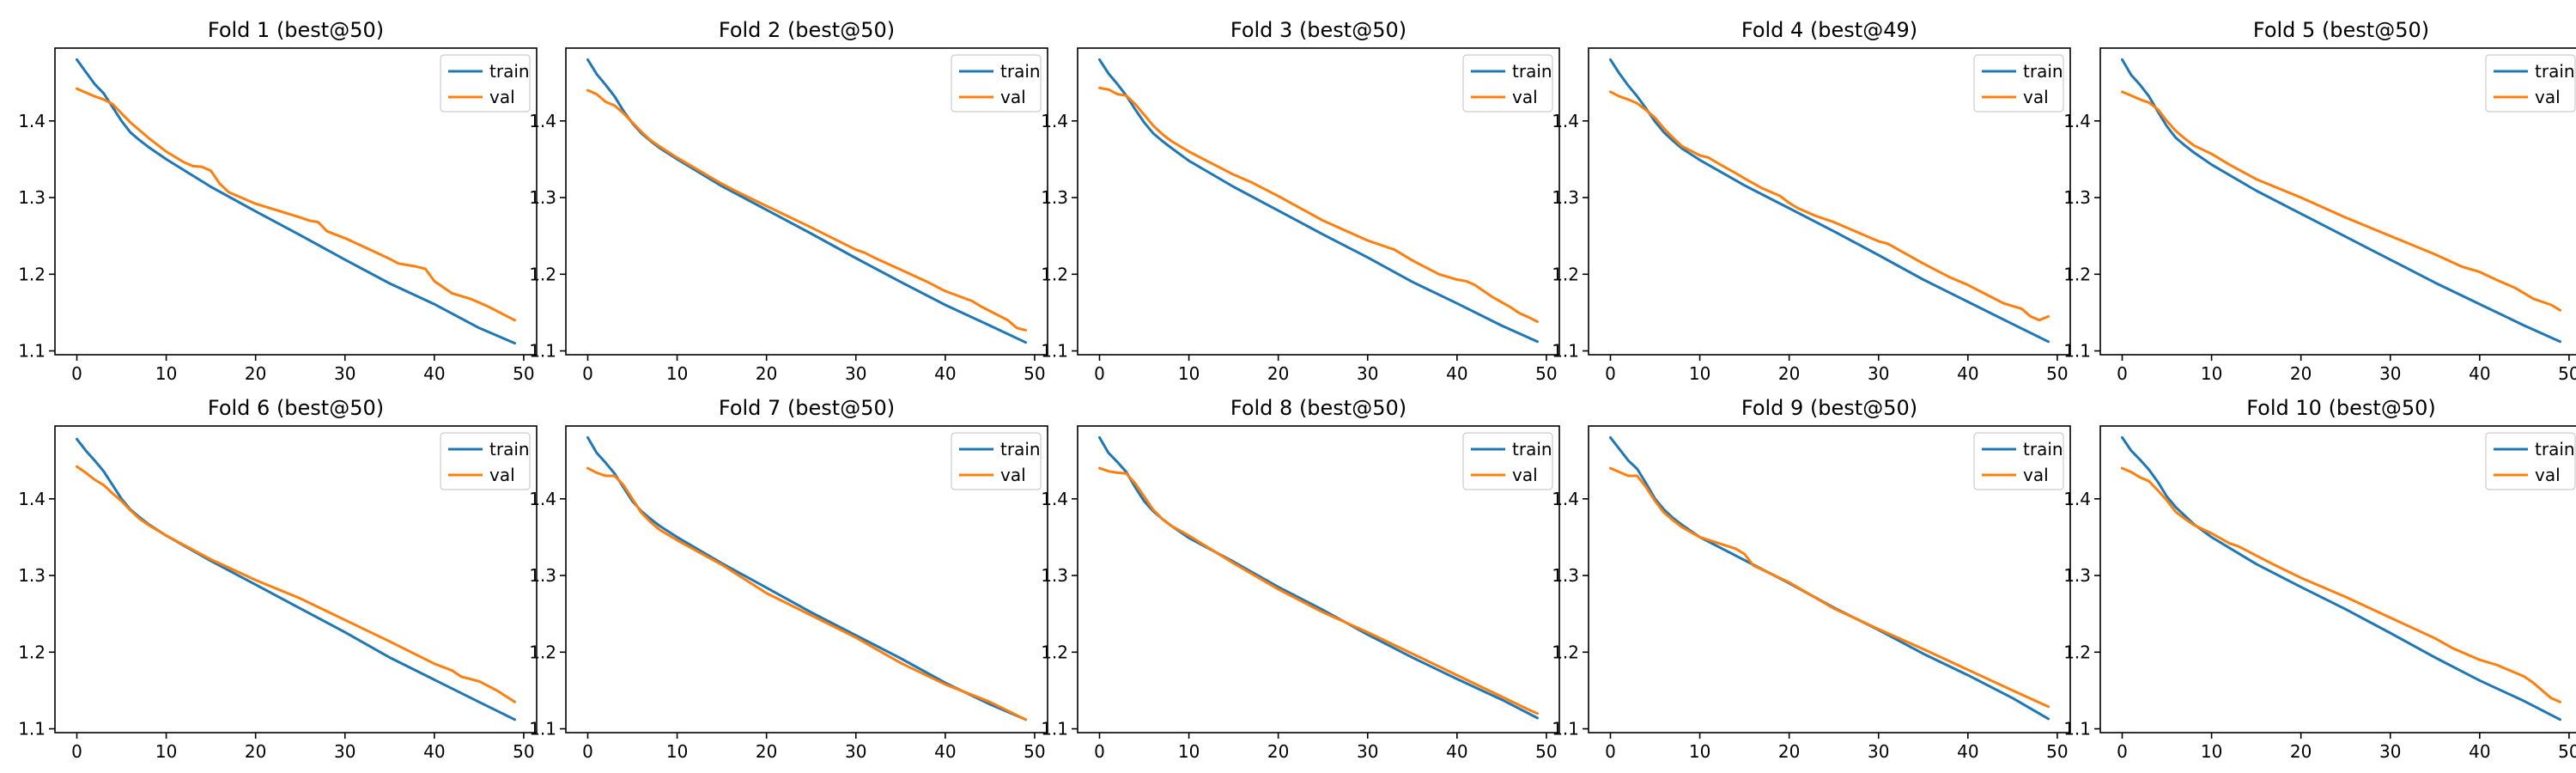 The image size is (2576, 773). Describe the element at coordinates (2341, 30) in the screenshot. I see `subplot-title: Fold 5 (best@50)` at that location.